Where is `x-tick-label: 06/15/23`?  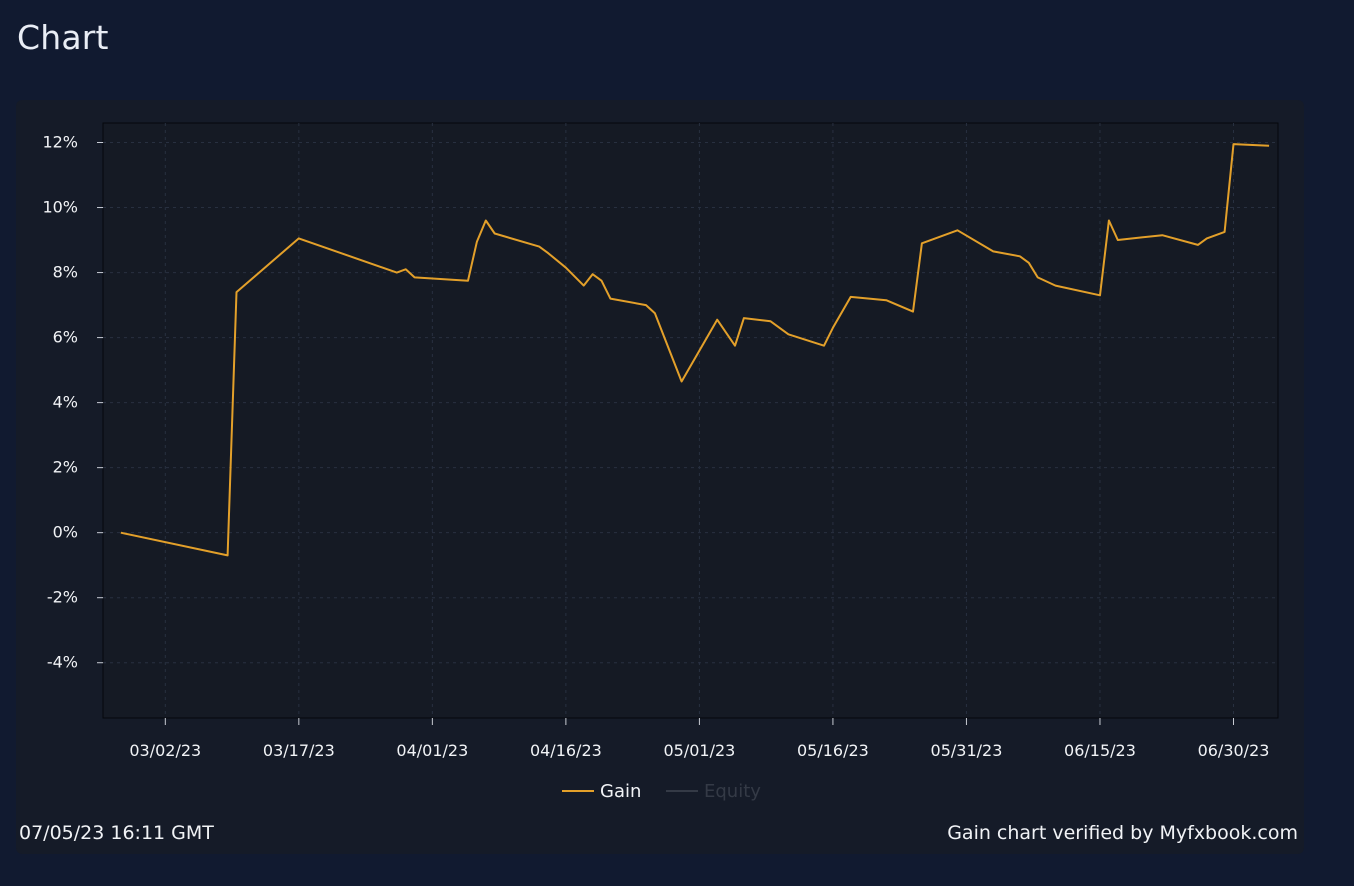 x-tick-label: 06/15/23 is located at coordinates (1100, 750).